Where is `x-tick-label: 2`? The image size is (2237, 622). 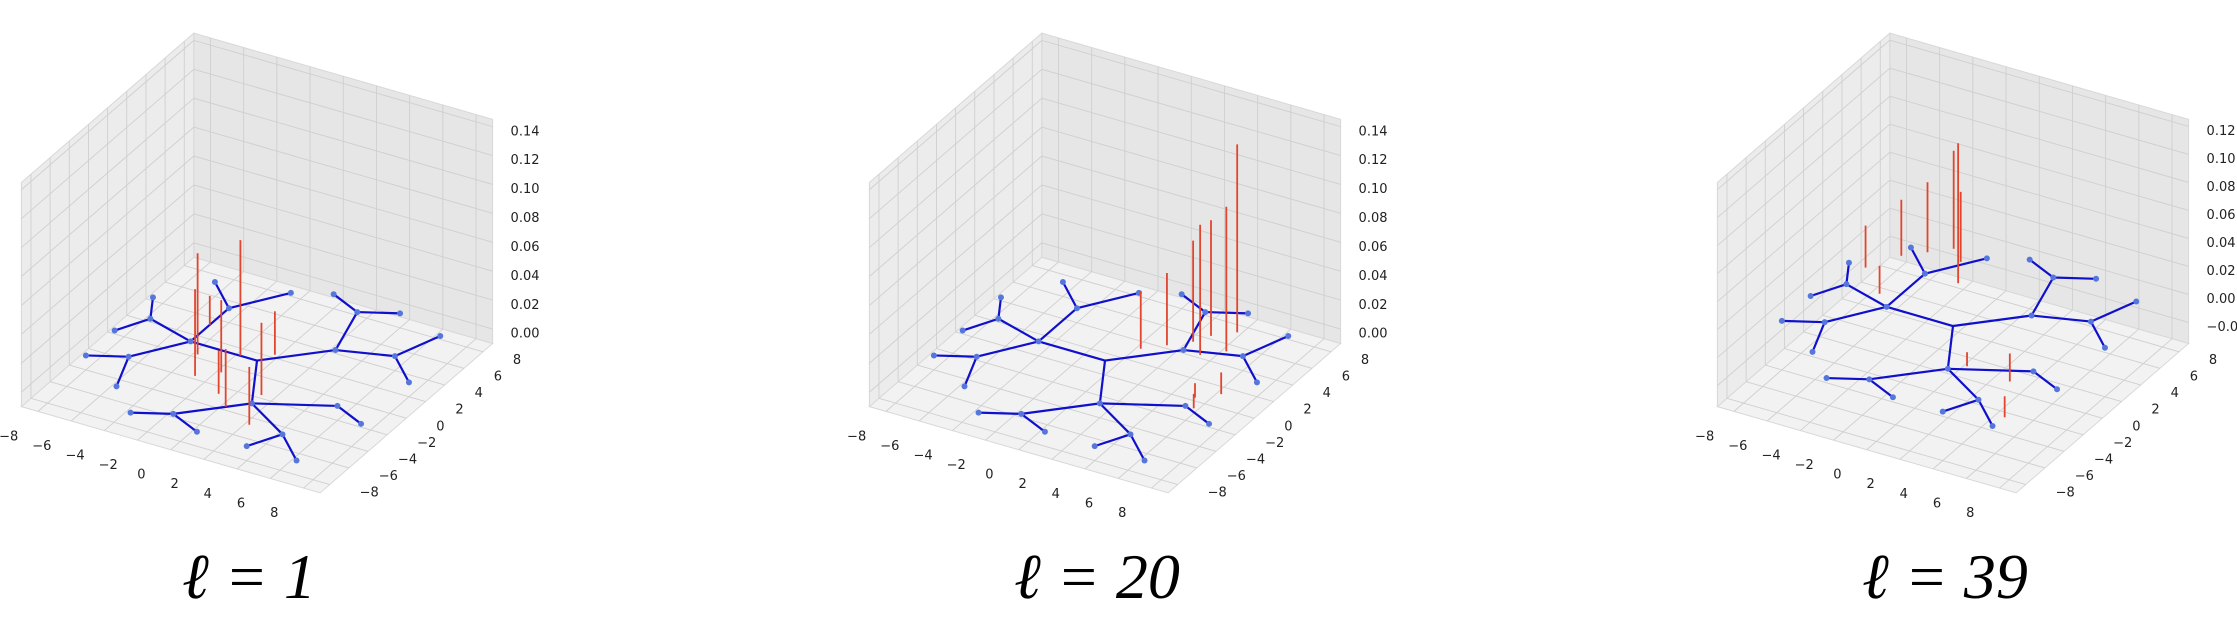 x-tick-label: 2 is located at coordinates (1870, 484).